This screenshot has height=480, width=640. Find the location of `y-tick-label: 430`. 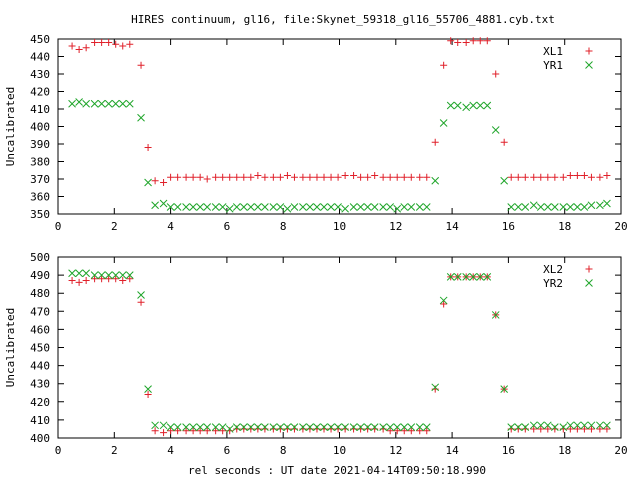

y-tick-label: 430 is located at coordinates (40, 74).